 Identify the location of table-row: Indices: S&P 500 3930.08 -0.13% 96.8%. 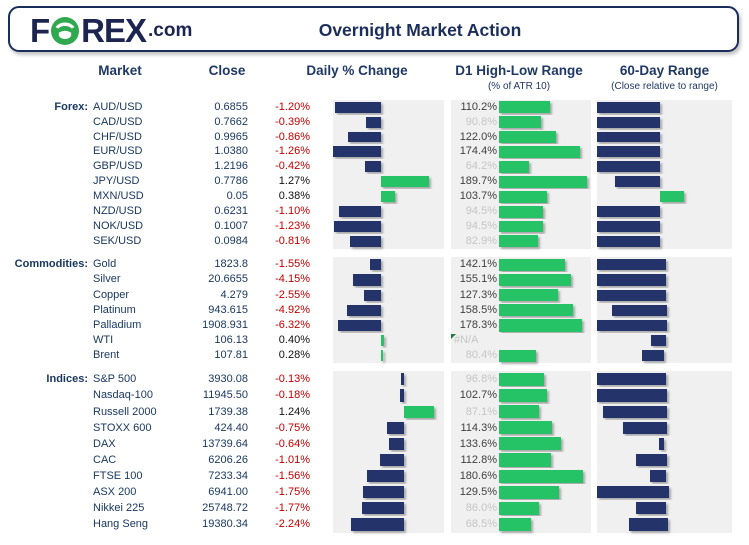
(374, 379).